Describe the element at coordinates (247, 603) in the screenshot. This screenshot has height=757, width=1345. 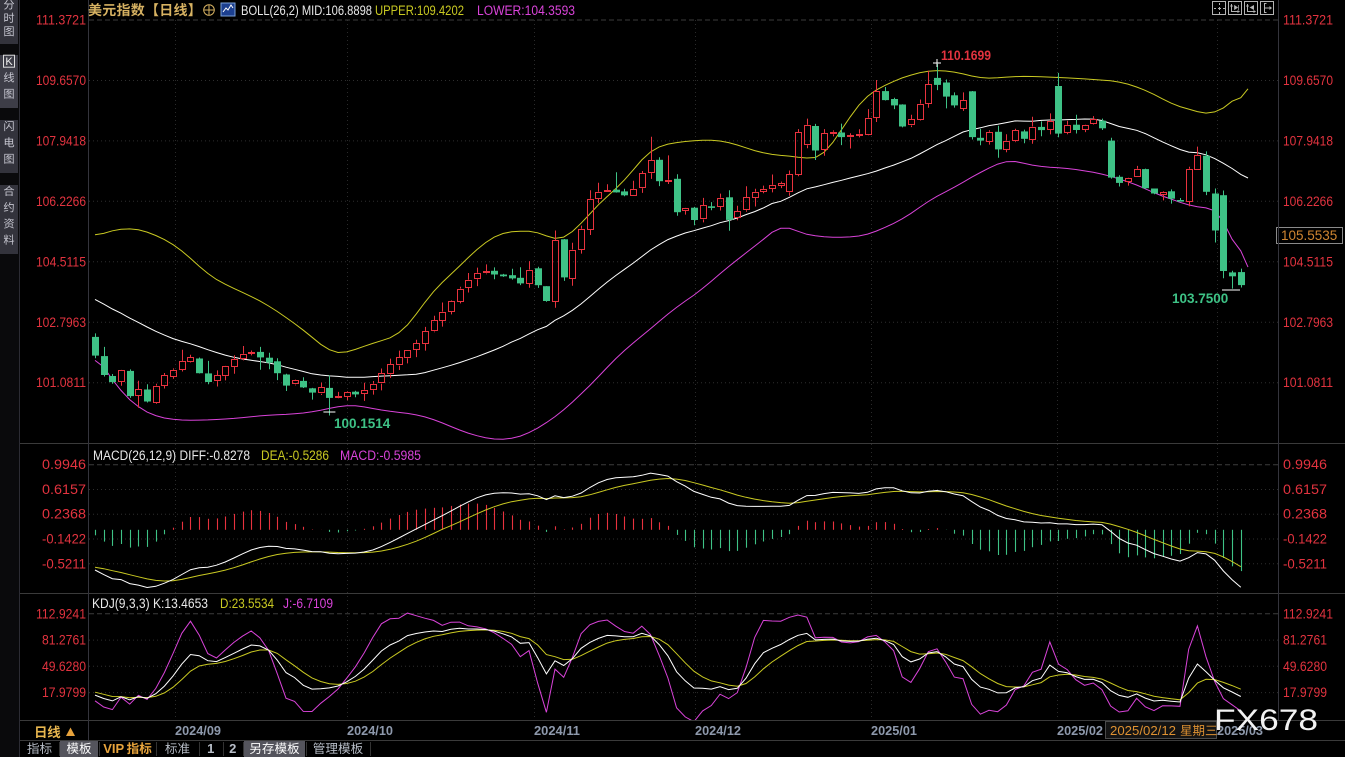
I see `svg-text: D:23.5534` at that location.